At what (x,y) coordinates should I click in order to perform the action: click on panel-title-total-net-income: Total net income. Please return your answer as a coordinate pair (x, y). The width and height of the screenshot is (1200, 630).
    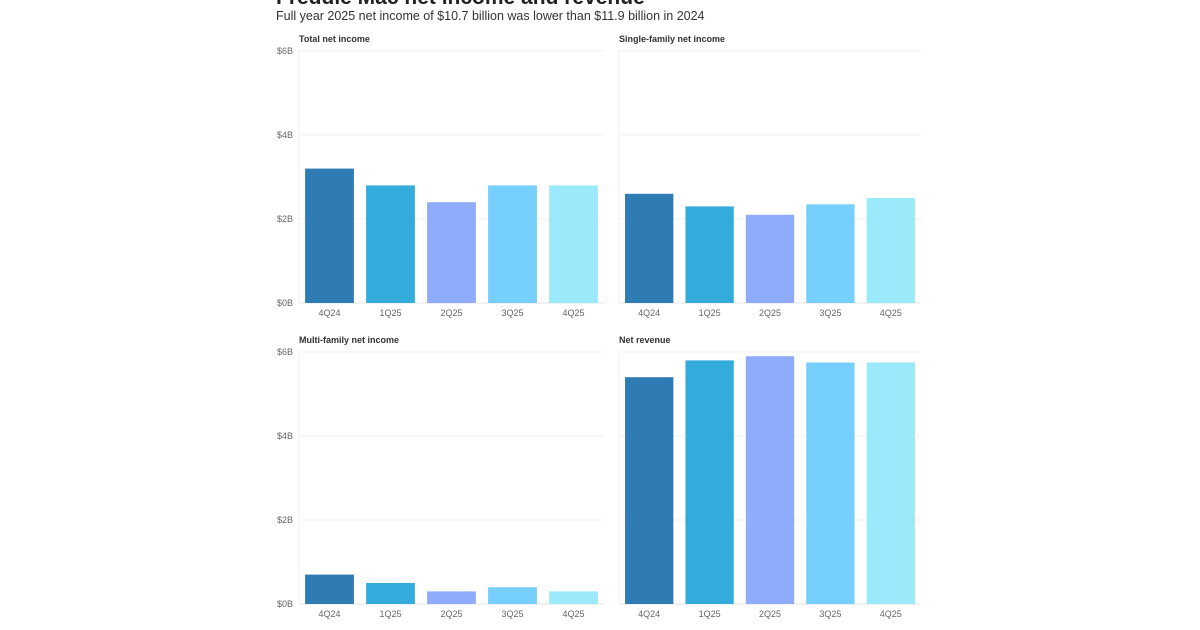
    Looking at the image, I should click on (334, 39).